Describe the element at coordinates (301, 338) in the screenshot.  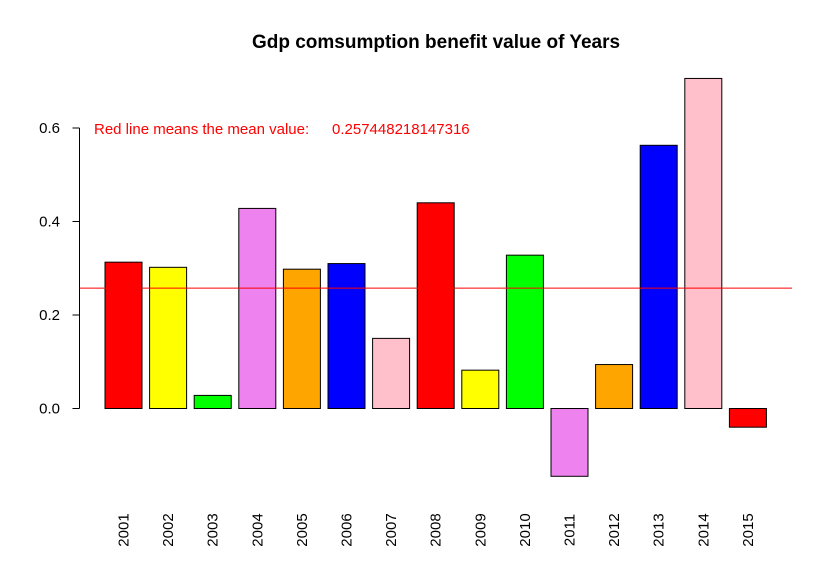
I see `bar-2005` at that location.